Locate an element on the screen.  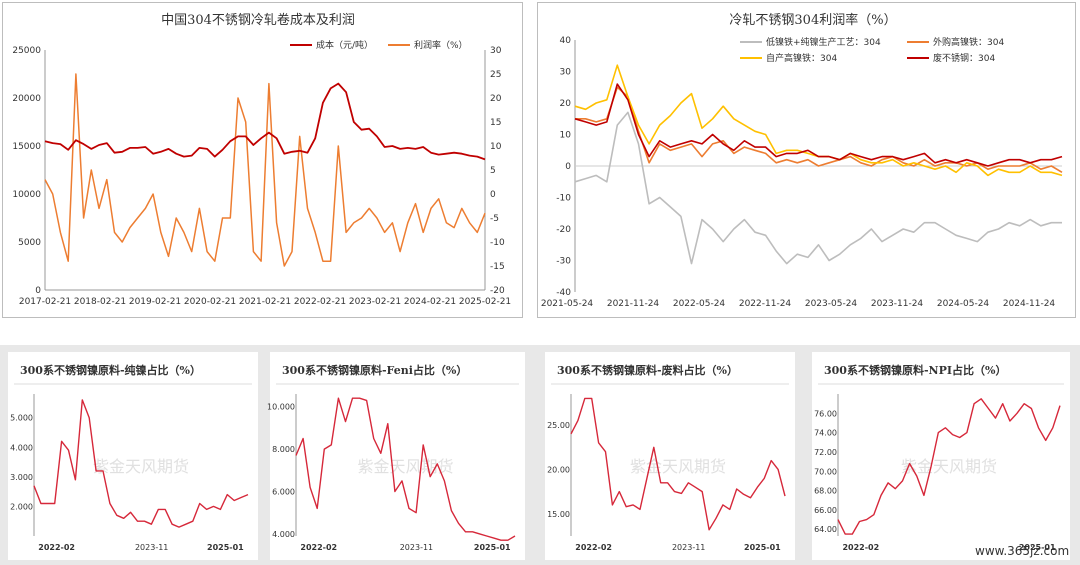
legend-label: 成本（元/吨） is located at coordinates (344, 45).